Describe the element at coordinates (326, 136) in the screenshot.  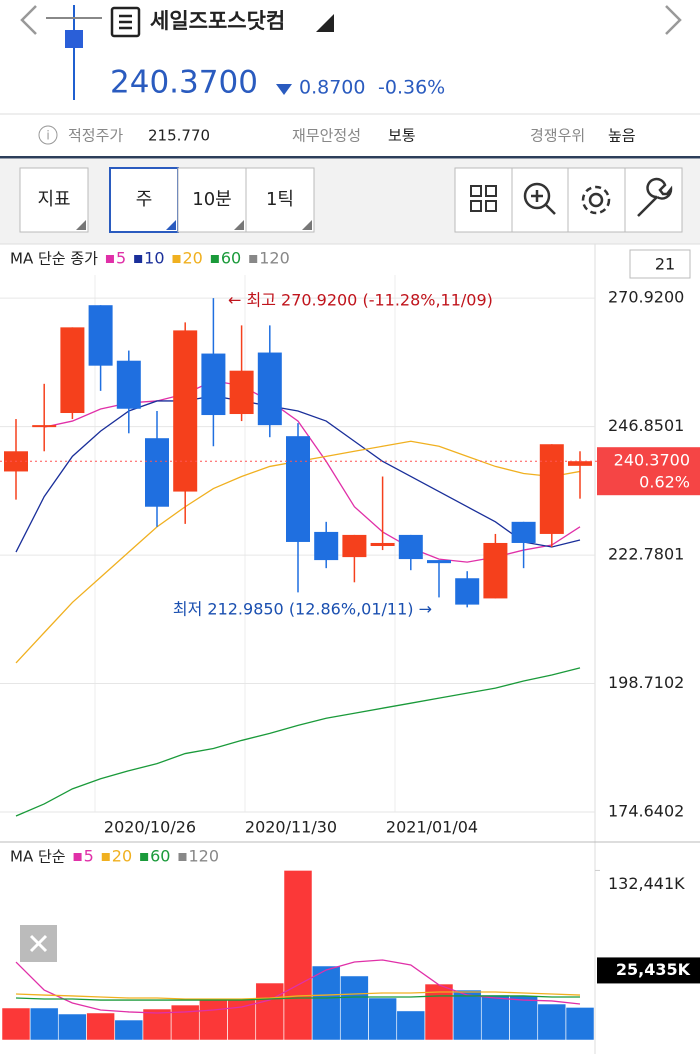
I see `info-label: 재무안정성` at that location.